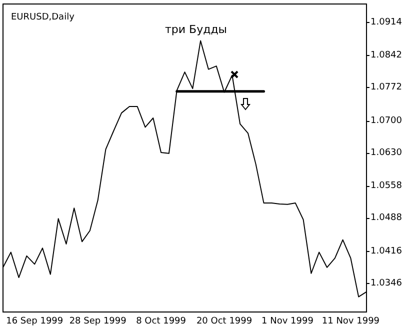 The image size is (405, 330). Describe the element at coordinates (386, 153) in the screenshot. I see `y-tick-label: 1.0630` at that location.